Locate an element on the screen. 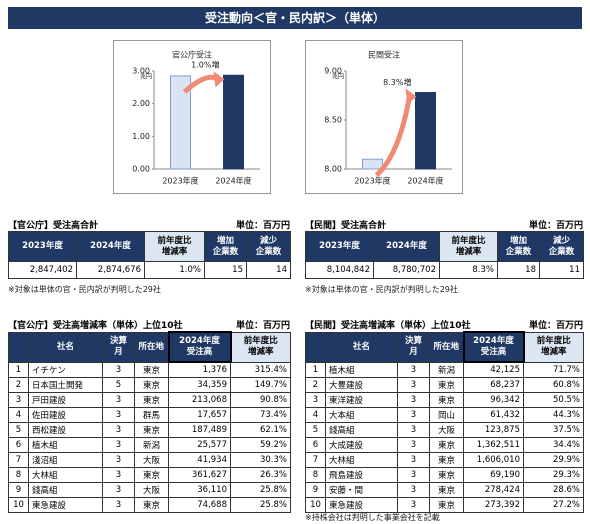  data-row: 5 錢高組 3 大阪 123,875 37.5% is located at coordinates (444, 429).